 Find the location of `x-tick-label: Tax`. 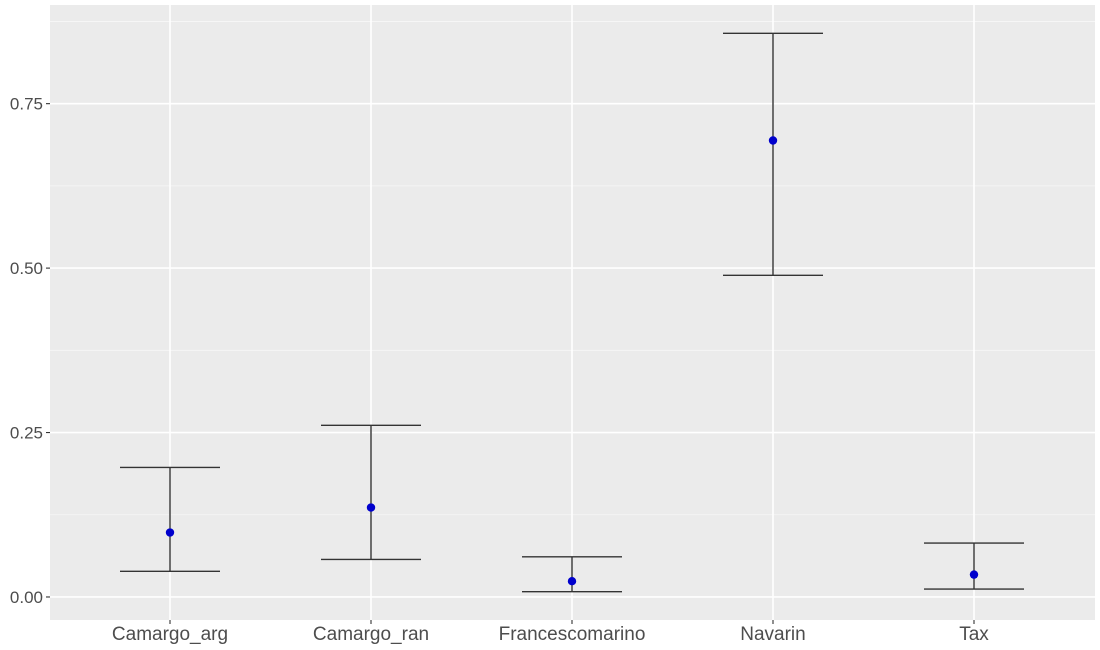

x-tick-label: Tax is located at coordinates (974, 634).